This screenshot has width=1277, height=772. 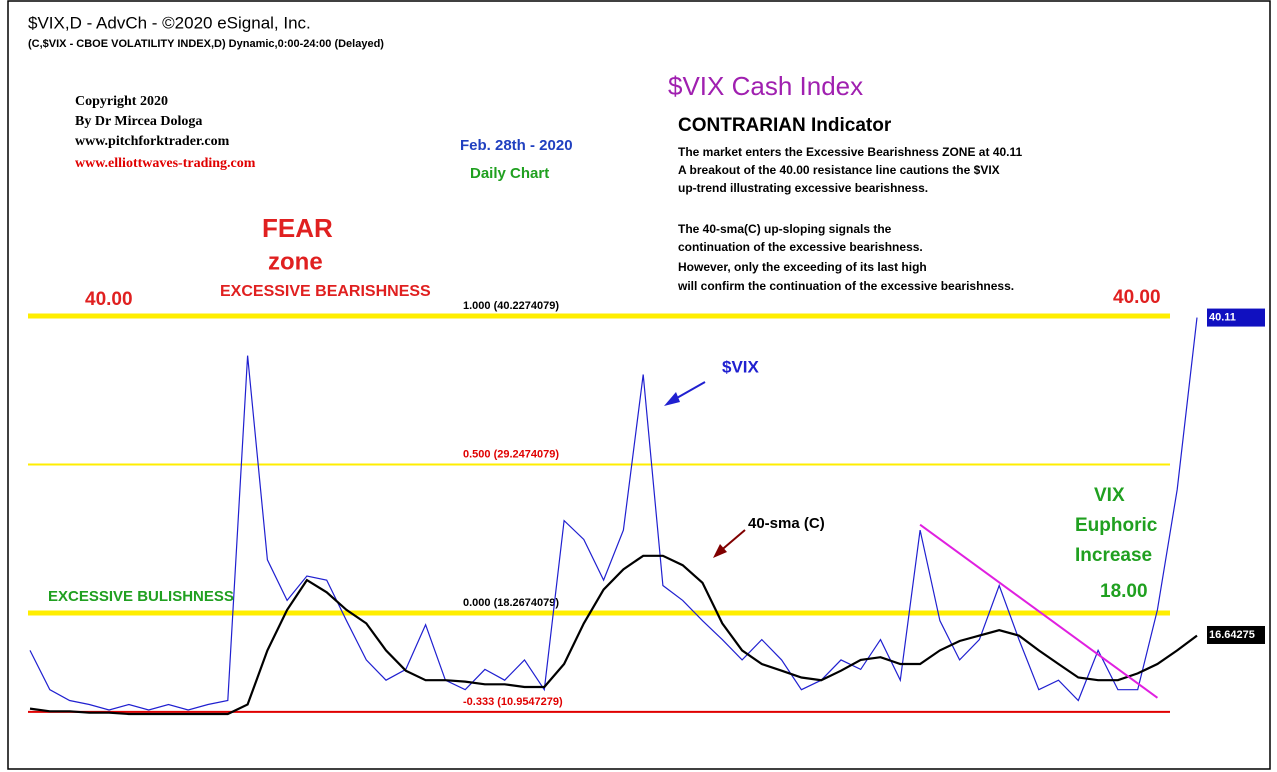 I want to click on level-label: -0.333 (10.9547279), so click(x=513, y=702).